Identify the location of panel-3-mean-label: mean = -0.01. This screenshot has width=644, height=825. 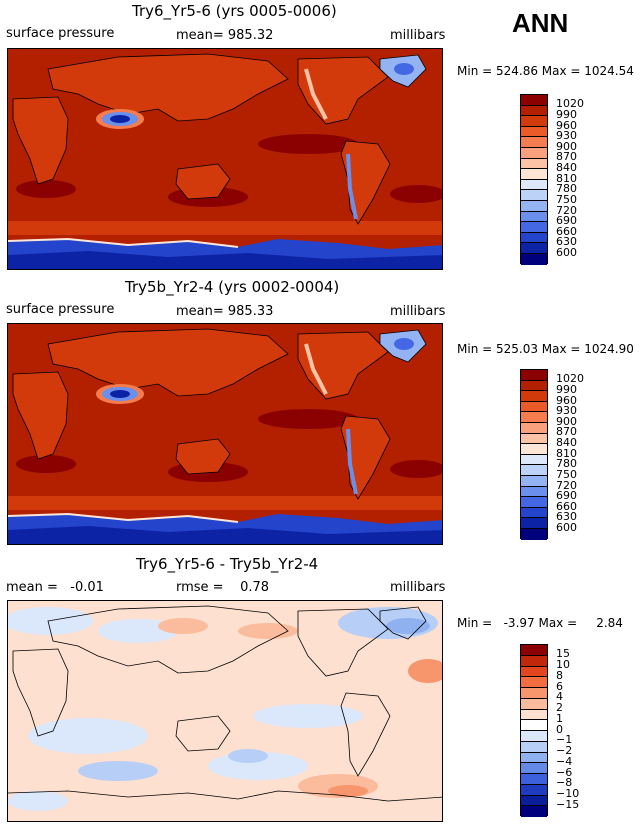
(55, 587).